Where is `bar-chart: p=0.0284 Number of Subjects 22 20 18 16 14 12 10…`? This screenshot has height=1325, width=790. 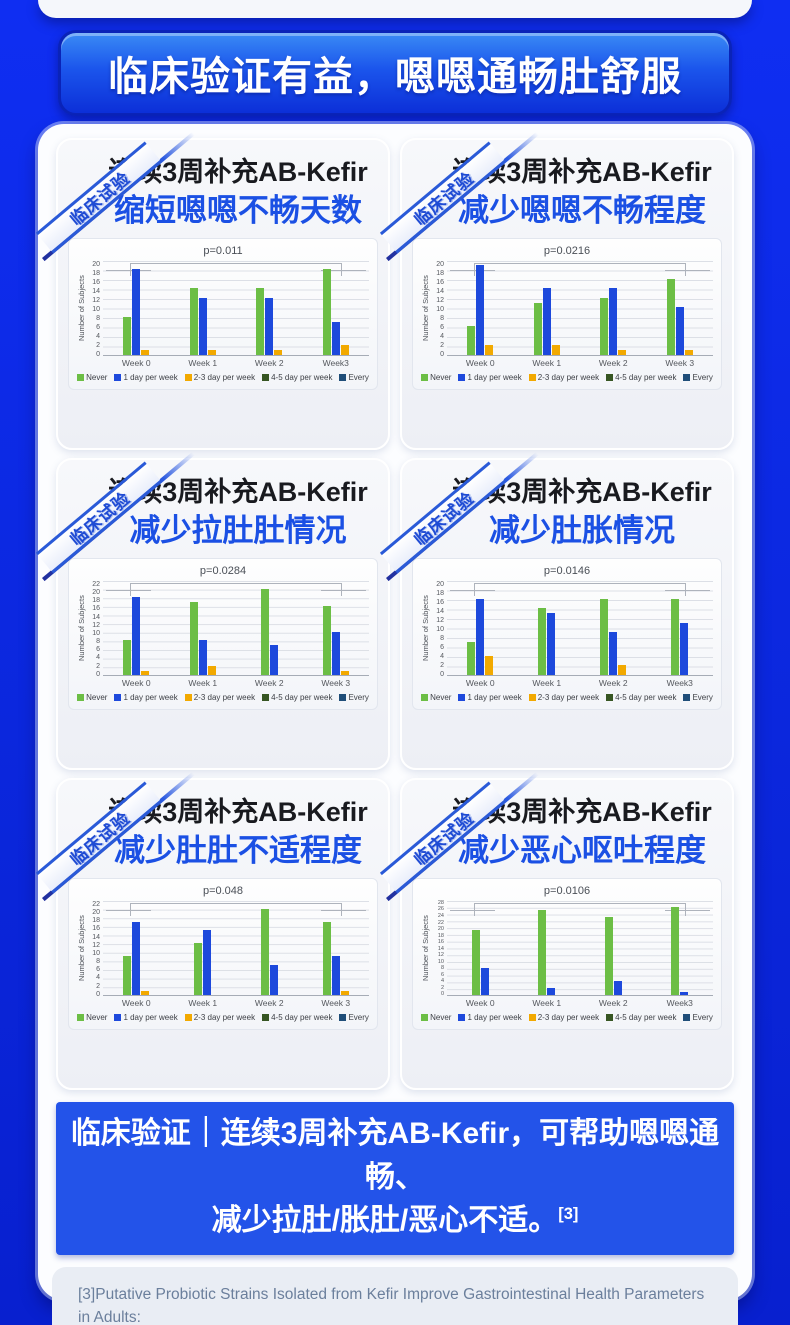 bar-chart: p=0.0284 Number of Subjects 22 20 18 16 14 12 10… is located at coordinates (223, 633).